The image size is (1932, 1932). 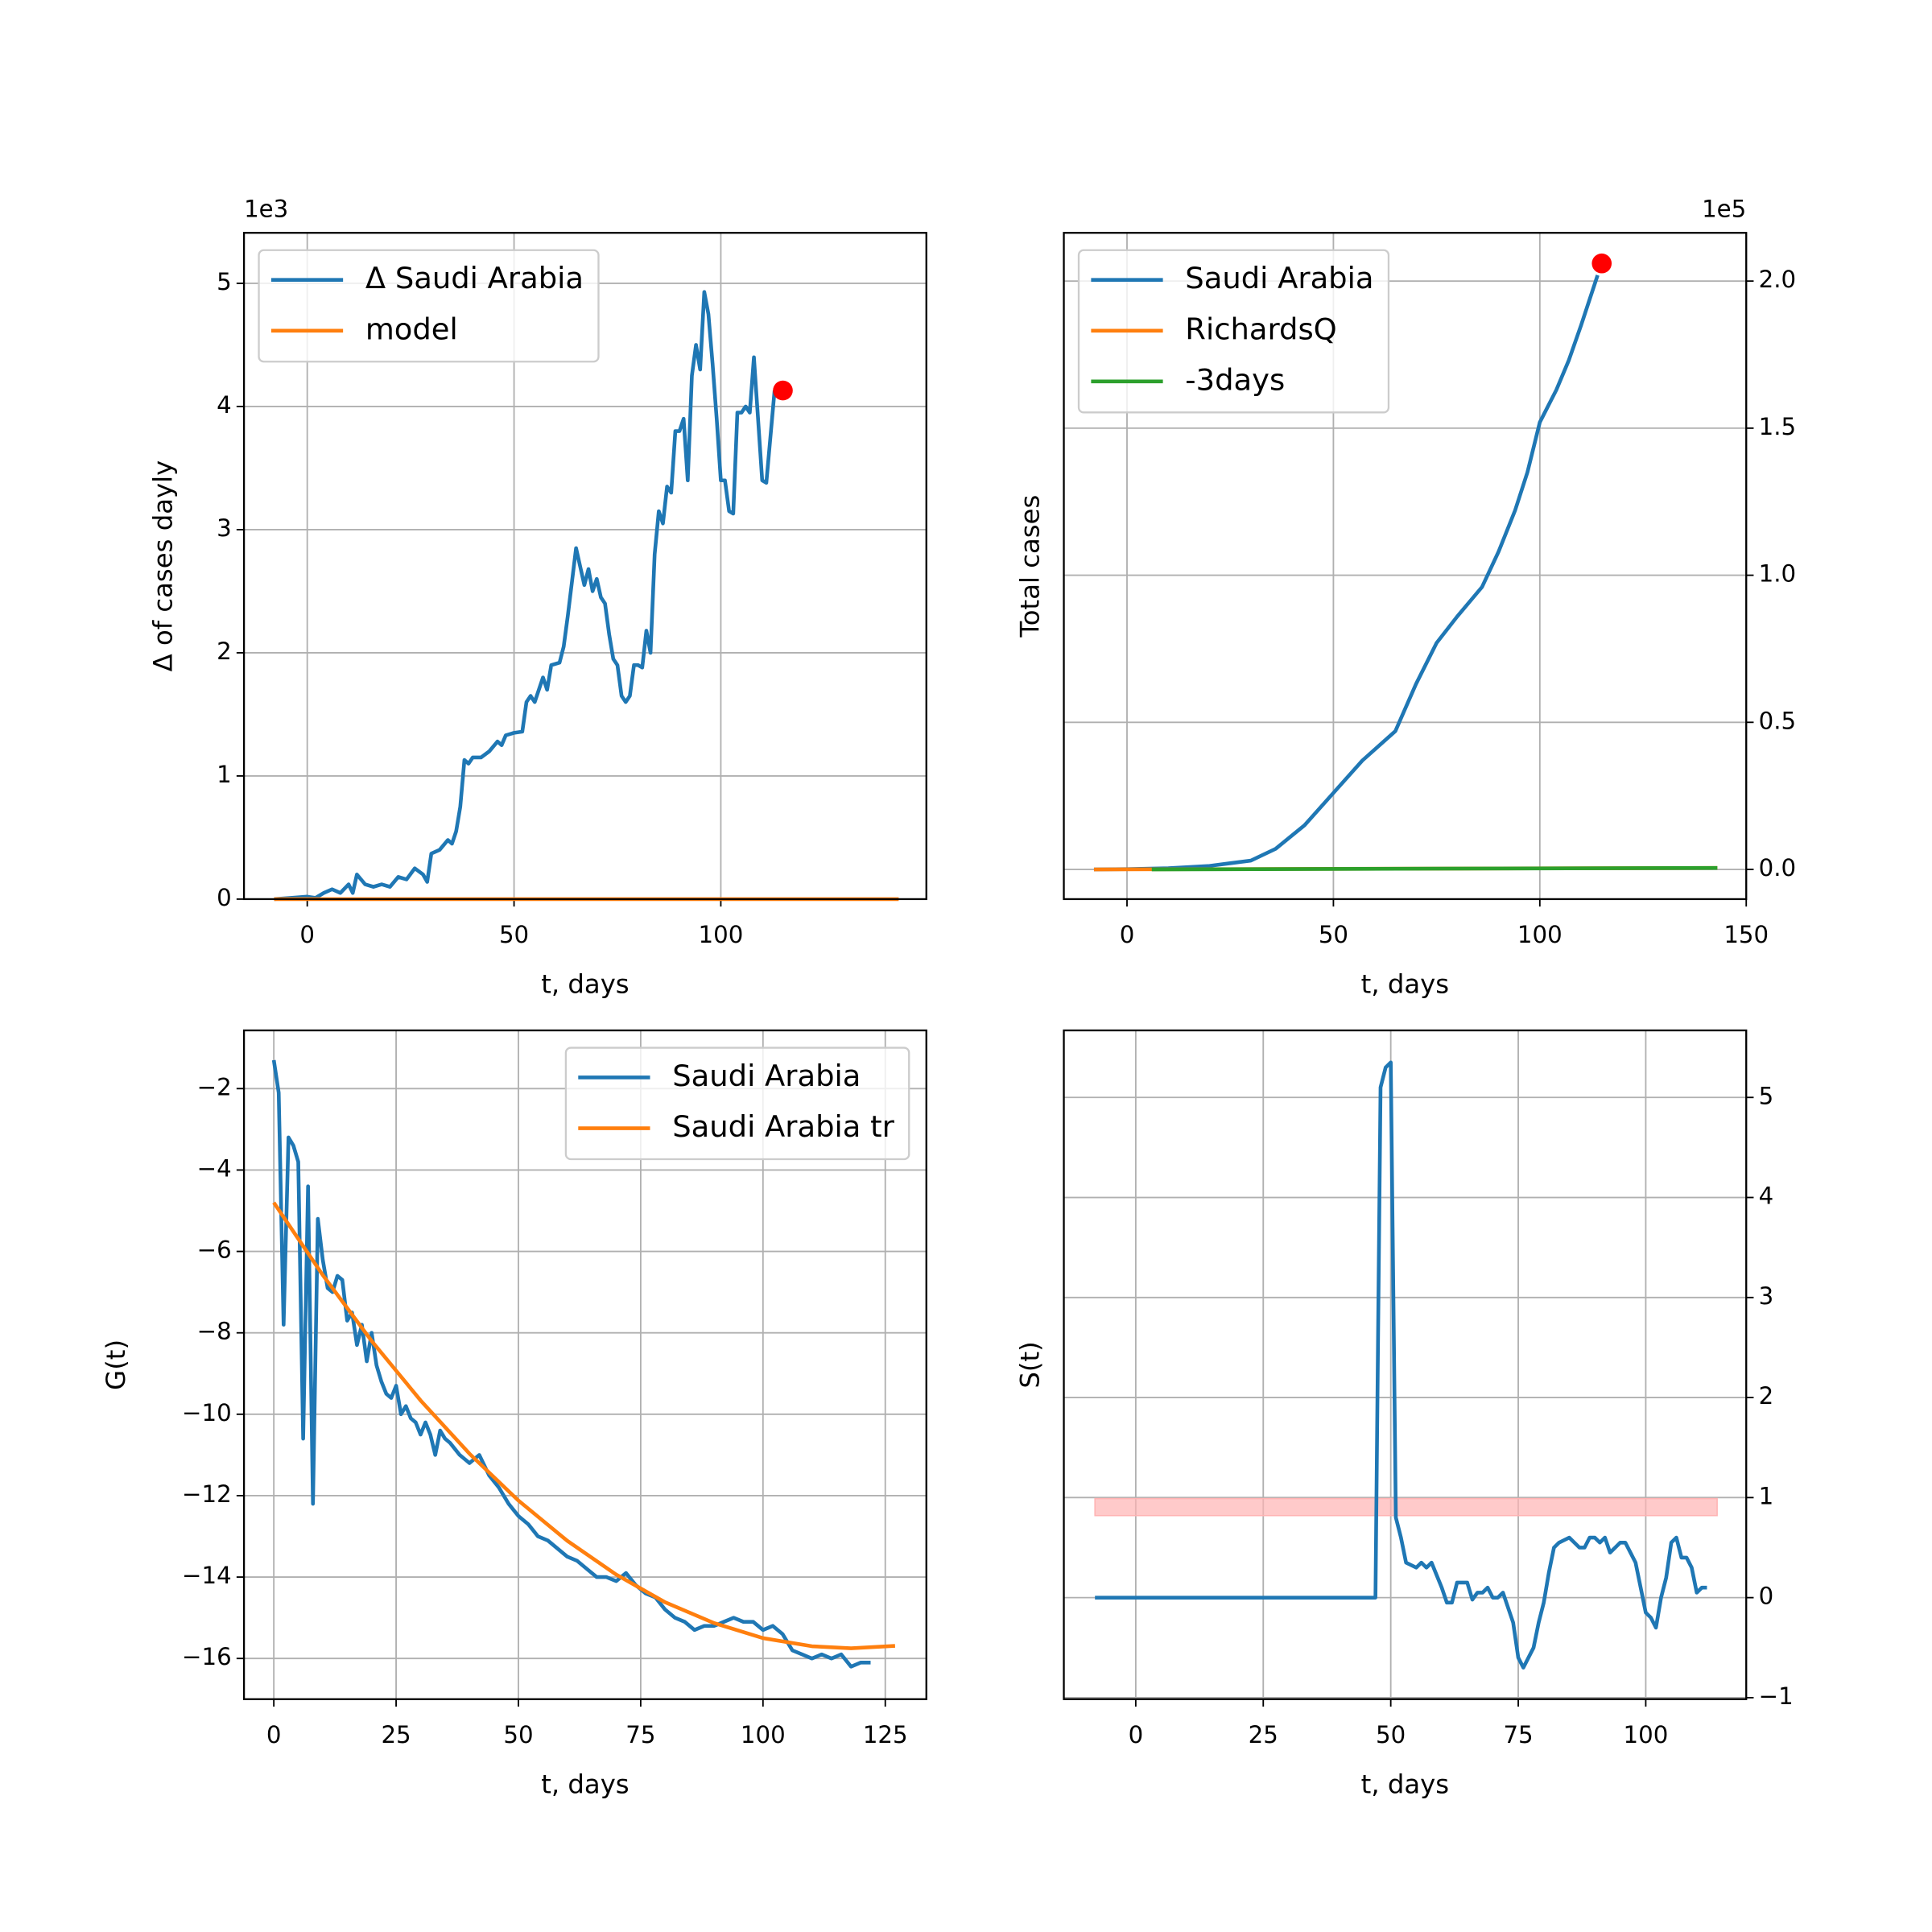 I want to click on y-tick-label: 0.0, so click(x=1777, y=867).